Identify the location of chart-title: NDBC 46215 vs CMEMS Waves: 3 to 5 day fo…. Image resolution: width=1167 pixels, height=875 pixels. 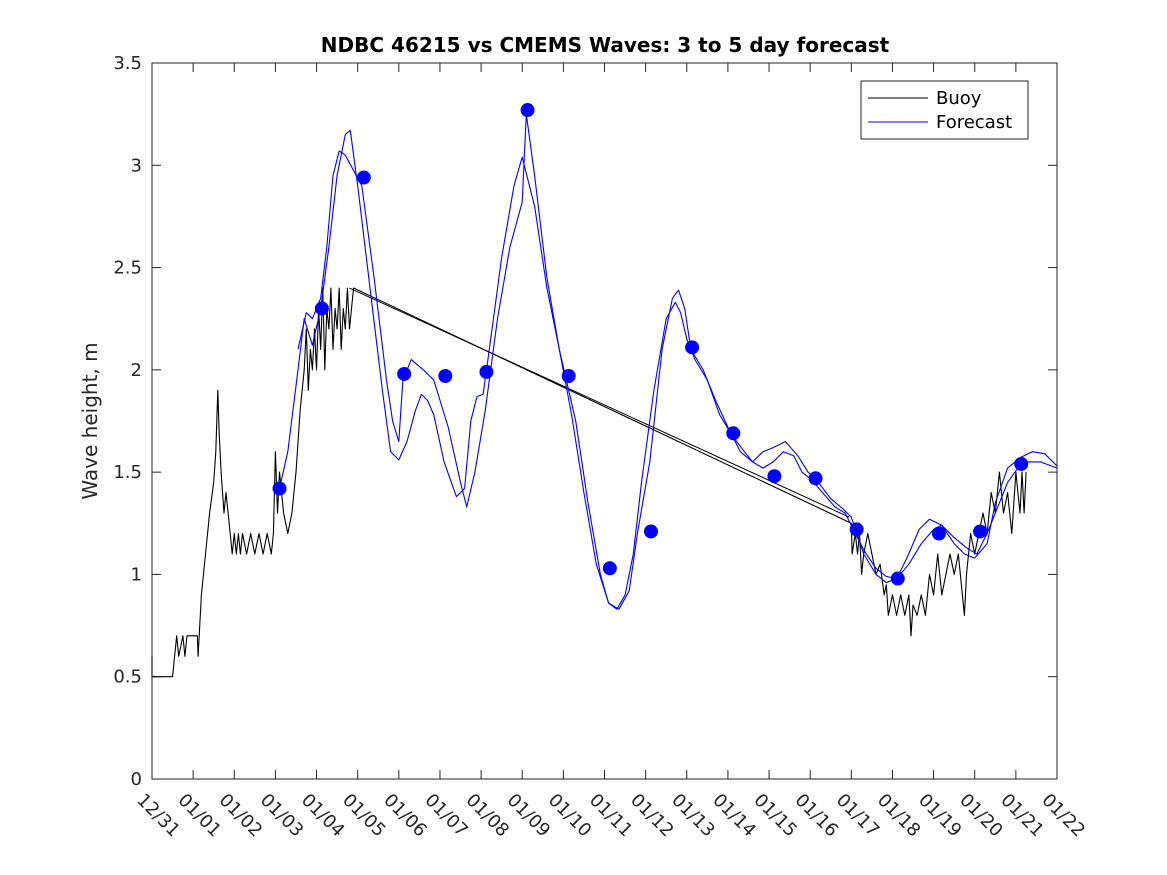
(605, 45).